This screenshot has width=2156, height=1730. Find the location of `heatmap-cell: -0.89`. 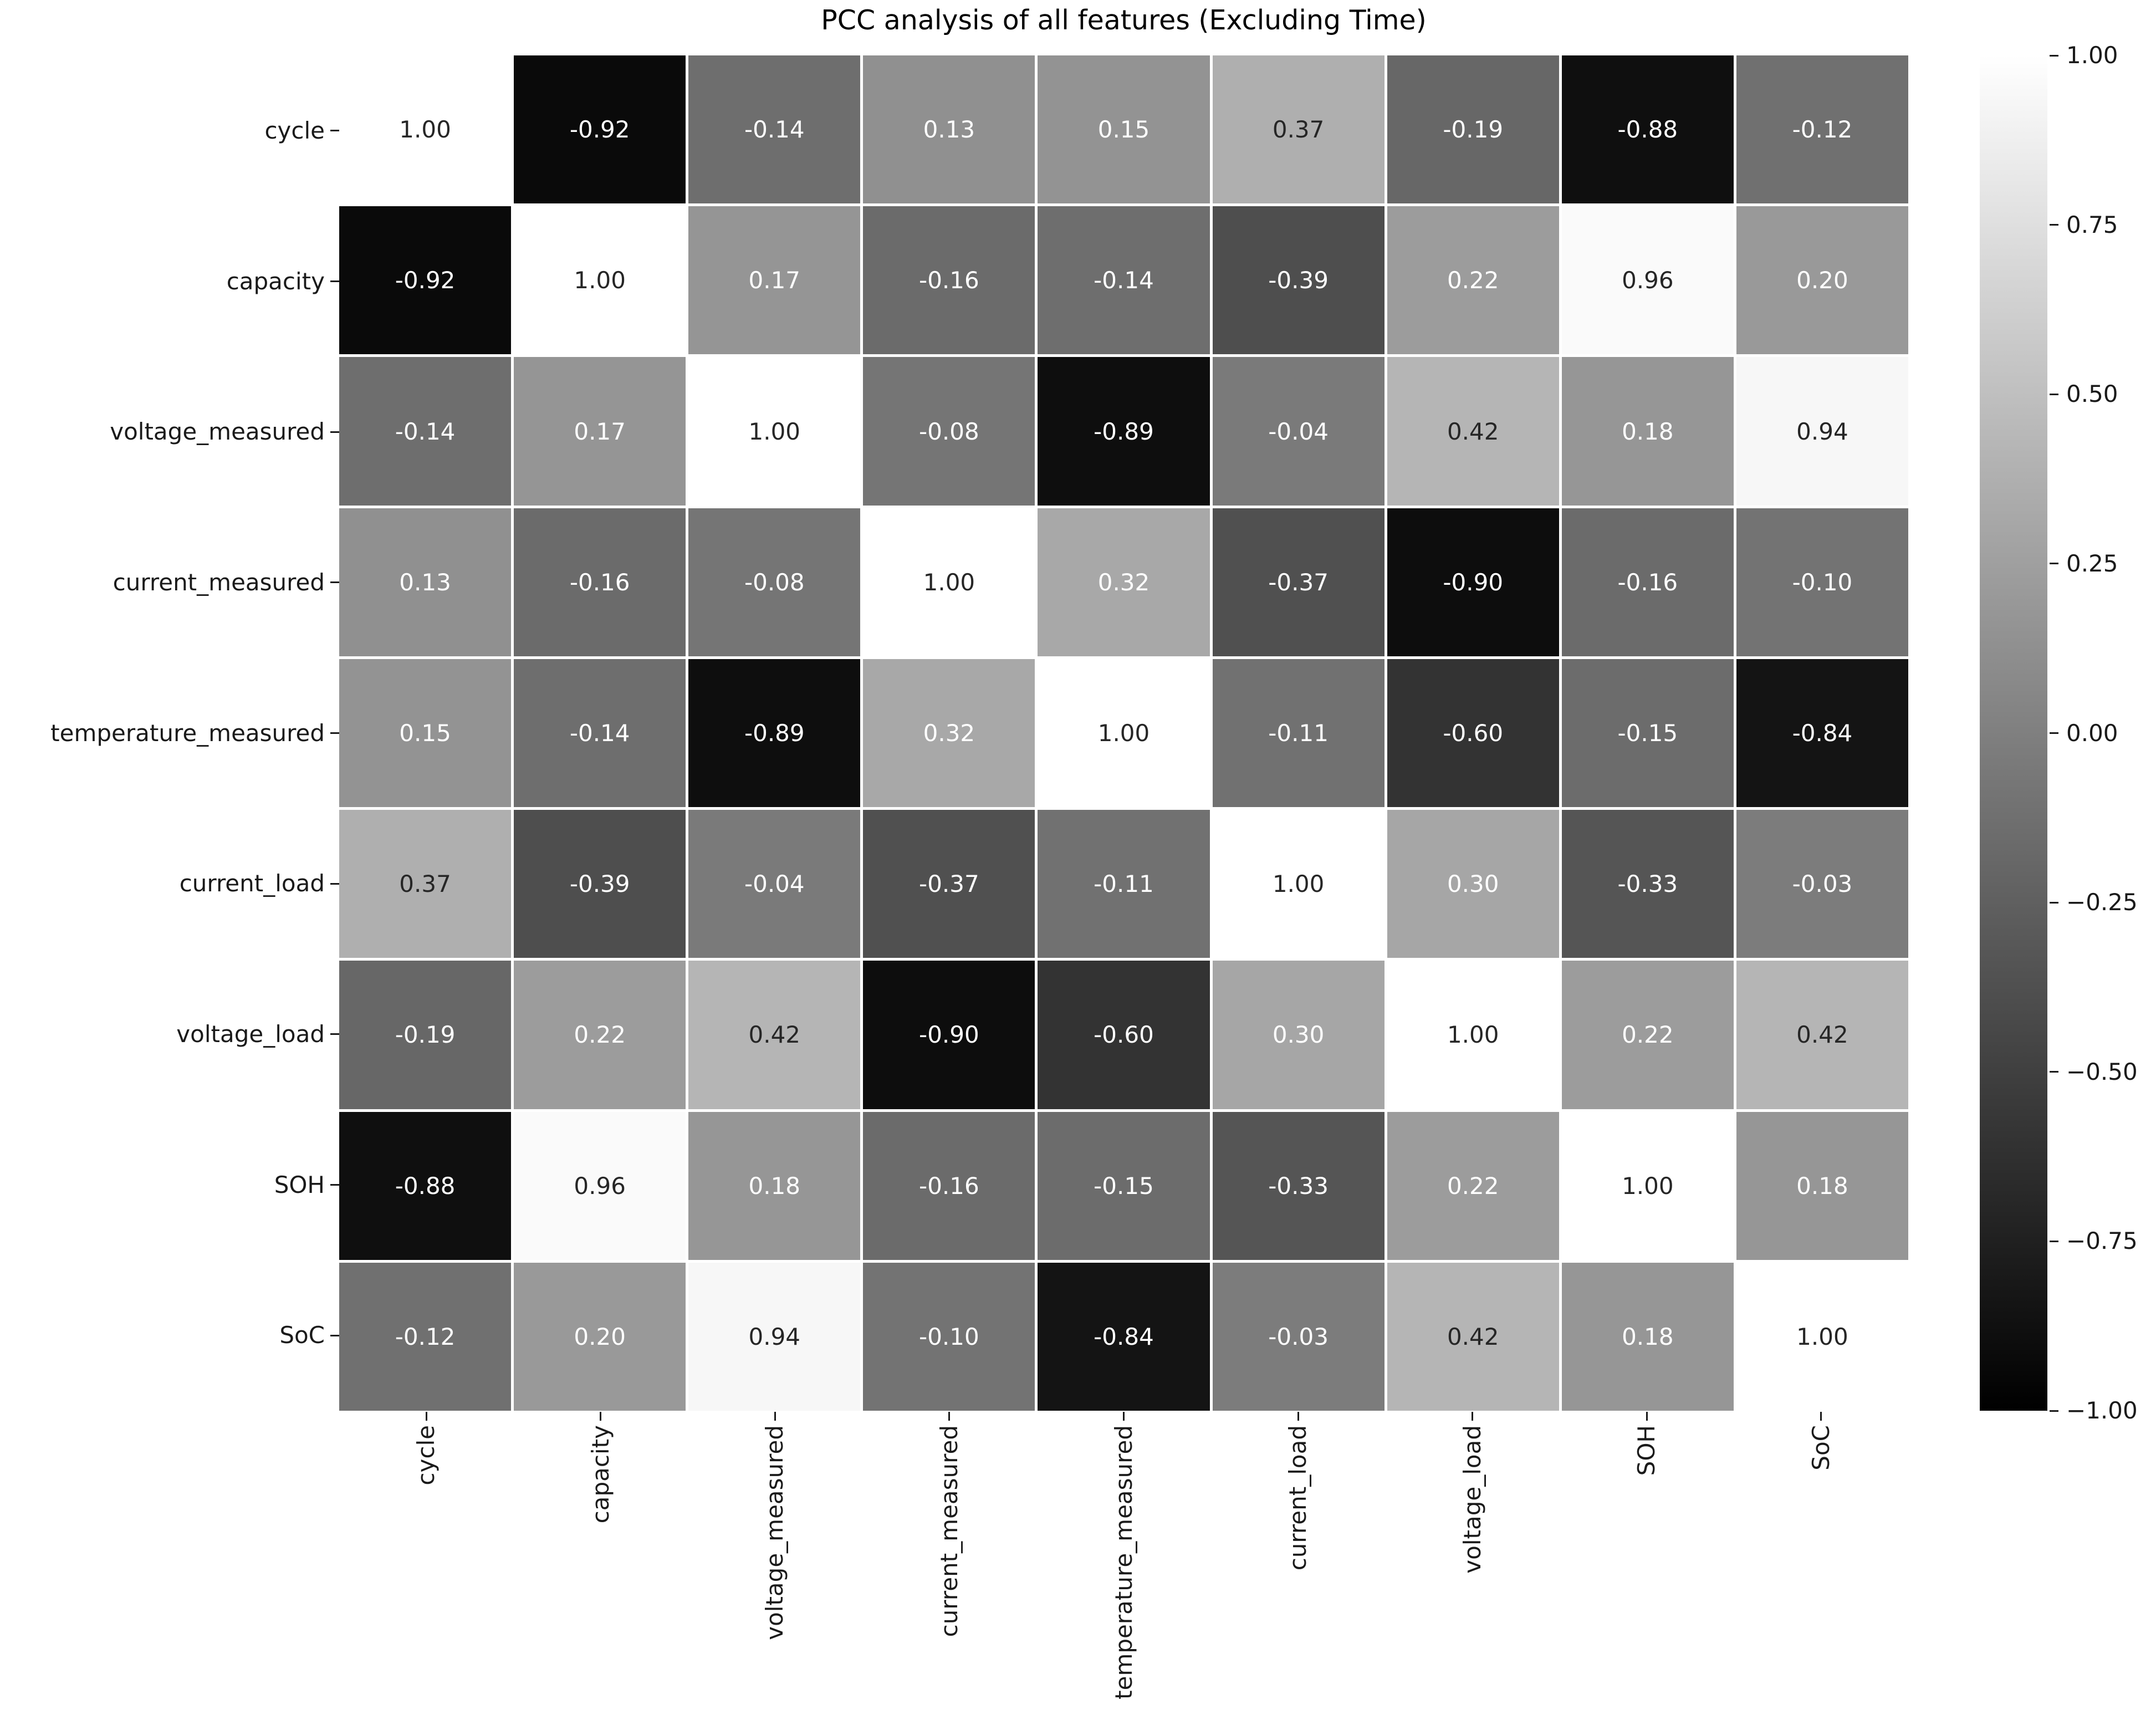

heatmap-cell: -0.89 is located at coordinates (1124, 431).